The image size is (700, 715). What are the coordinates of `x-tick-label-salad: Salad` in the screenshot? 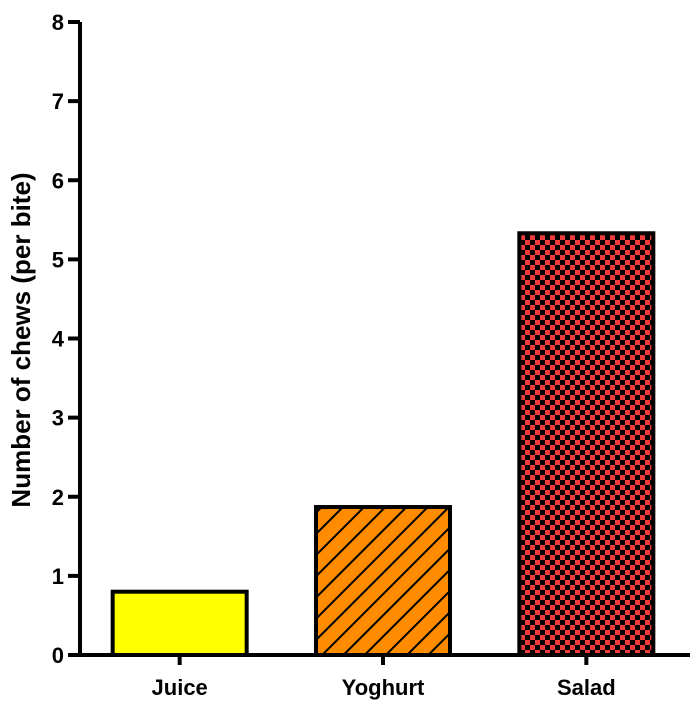 It's located at (586, 687).